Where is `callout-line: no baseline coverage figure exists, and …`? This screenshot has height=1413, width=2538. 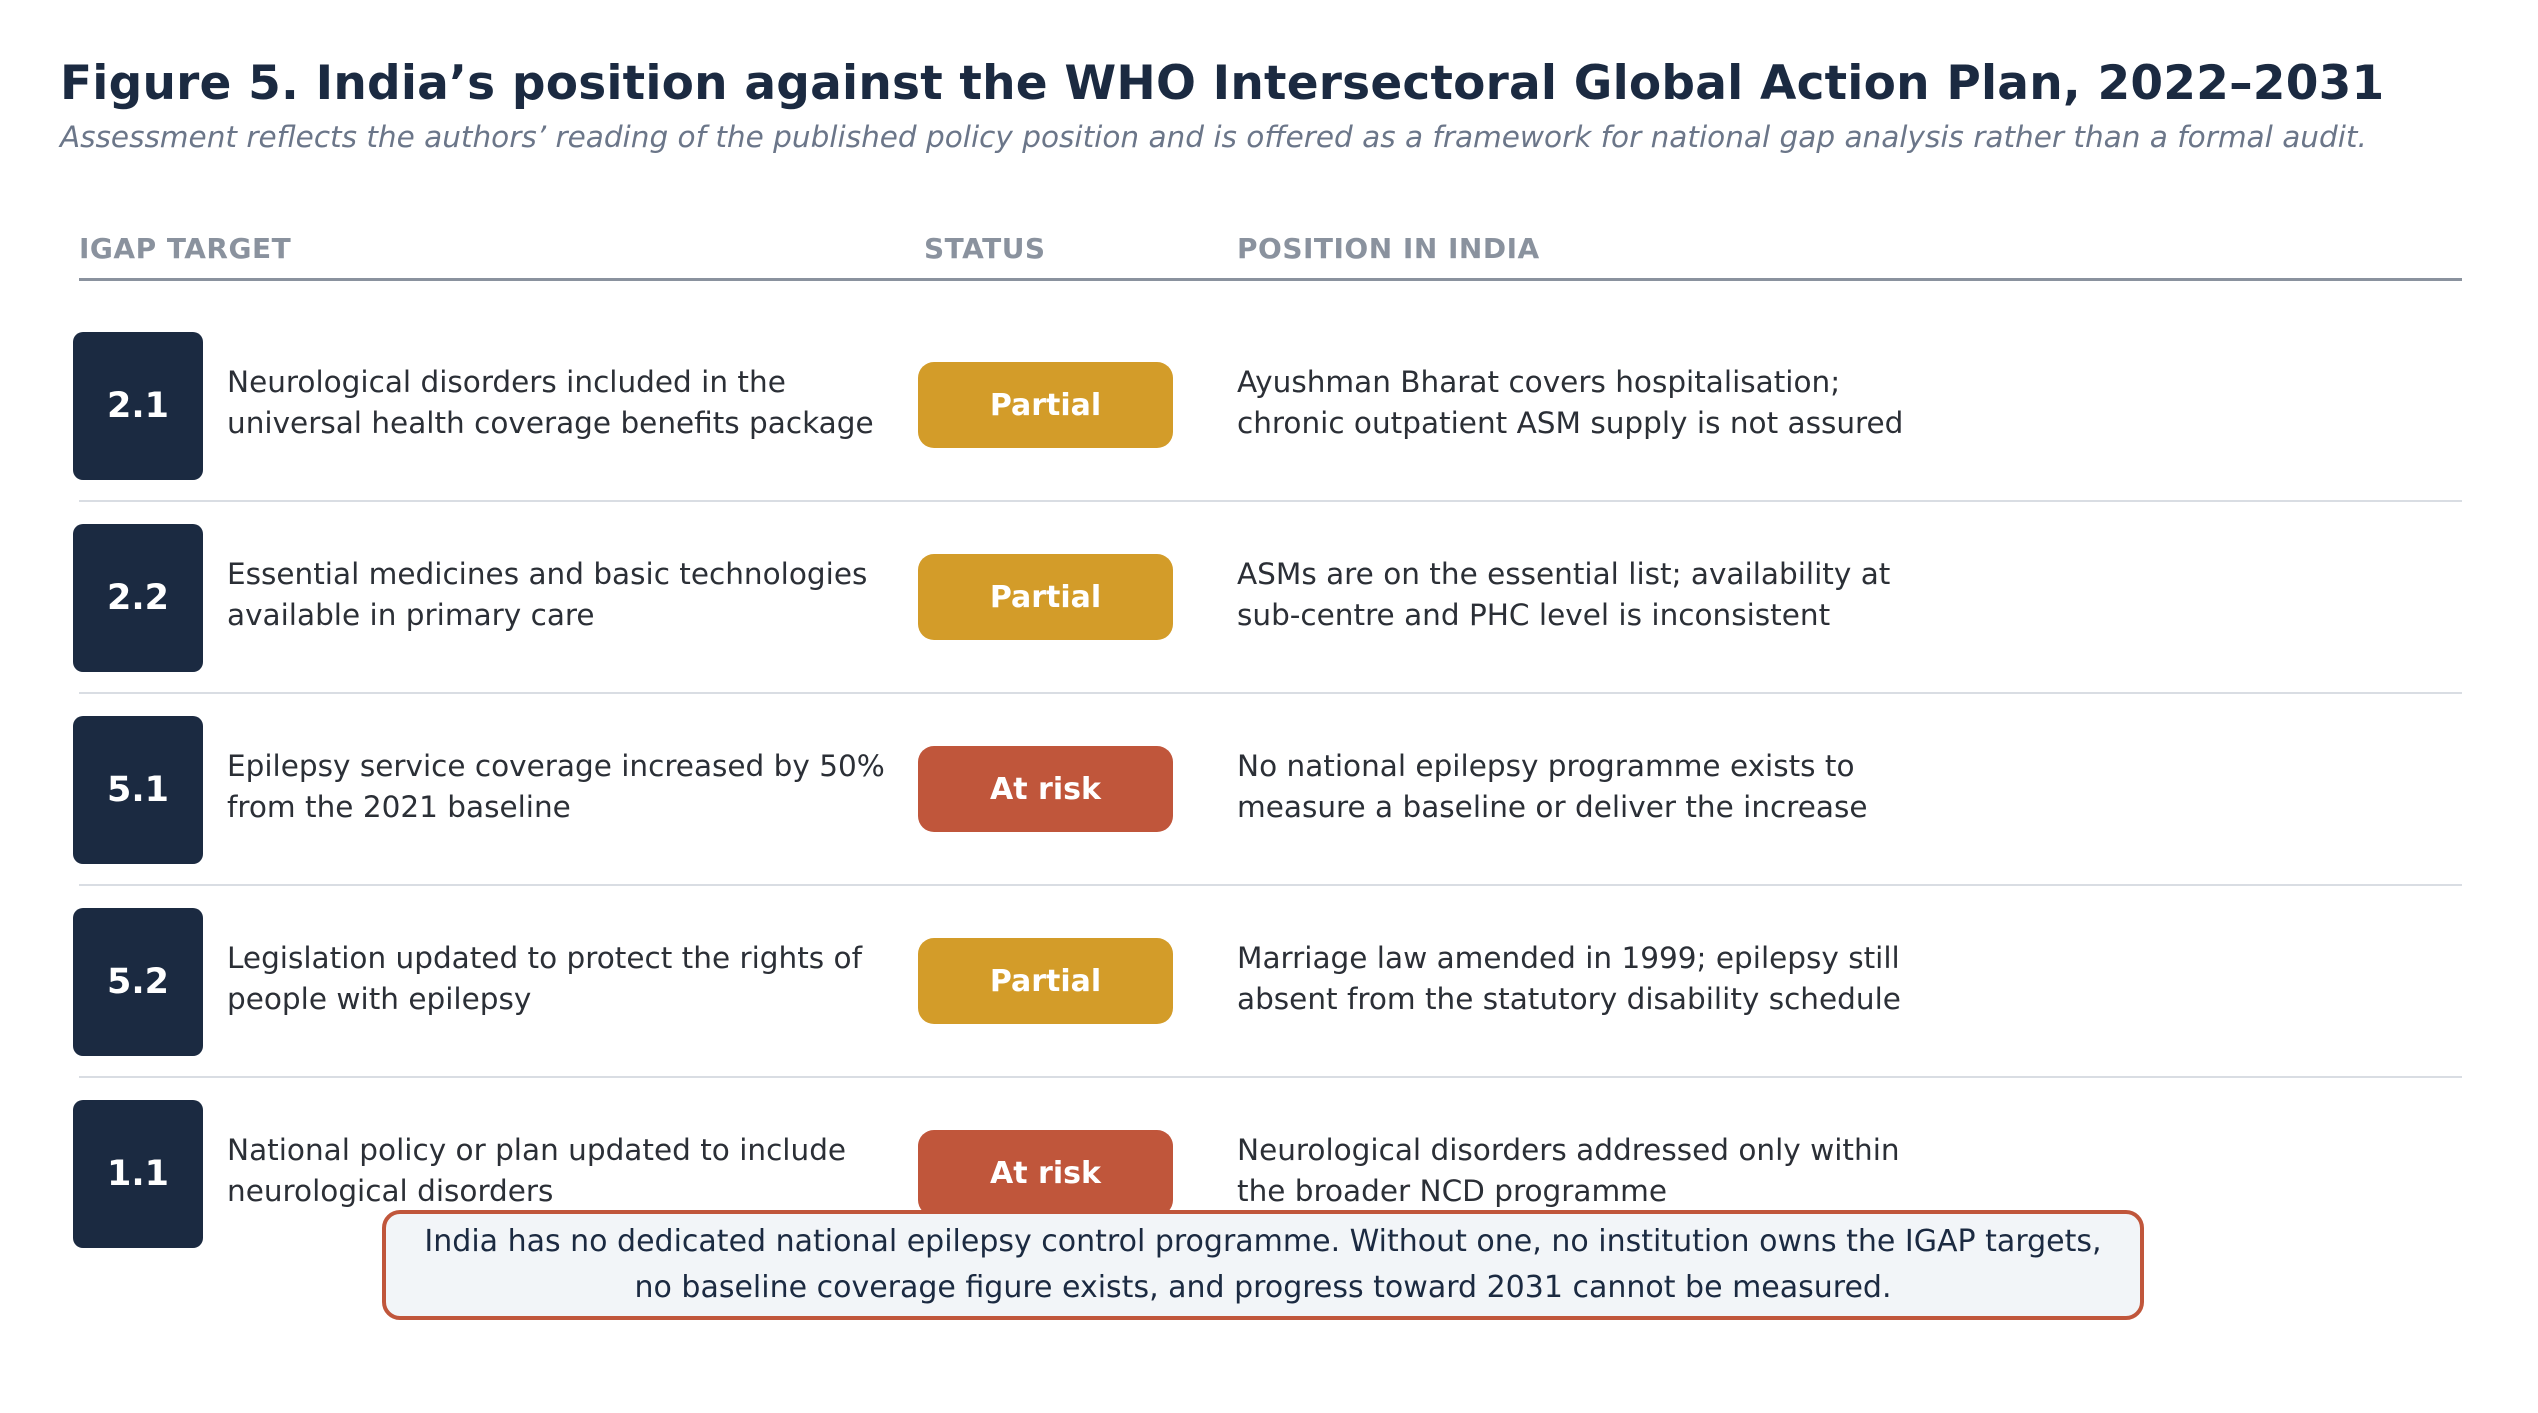
callout-line: no baseline coverage figure exists, and … is located at coordinates (1263, 1287).